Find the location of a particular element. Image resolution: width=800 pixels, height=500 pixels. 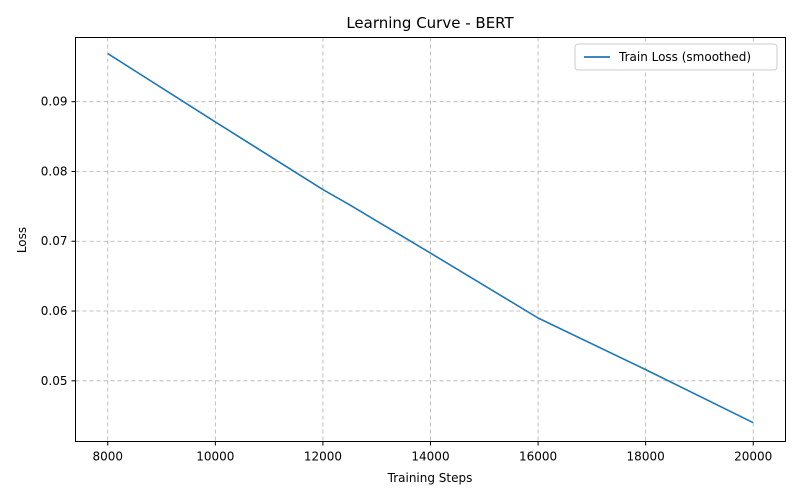

y-tick-label: 0.06 is located at coordinates (54, 311).